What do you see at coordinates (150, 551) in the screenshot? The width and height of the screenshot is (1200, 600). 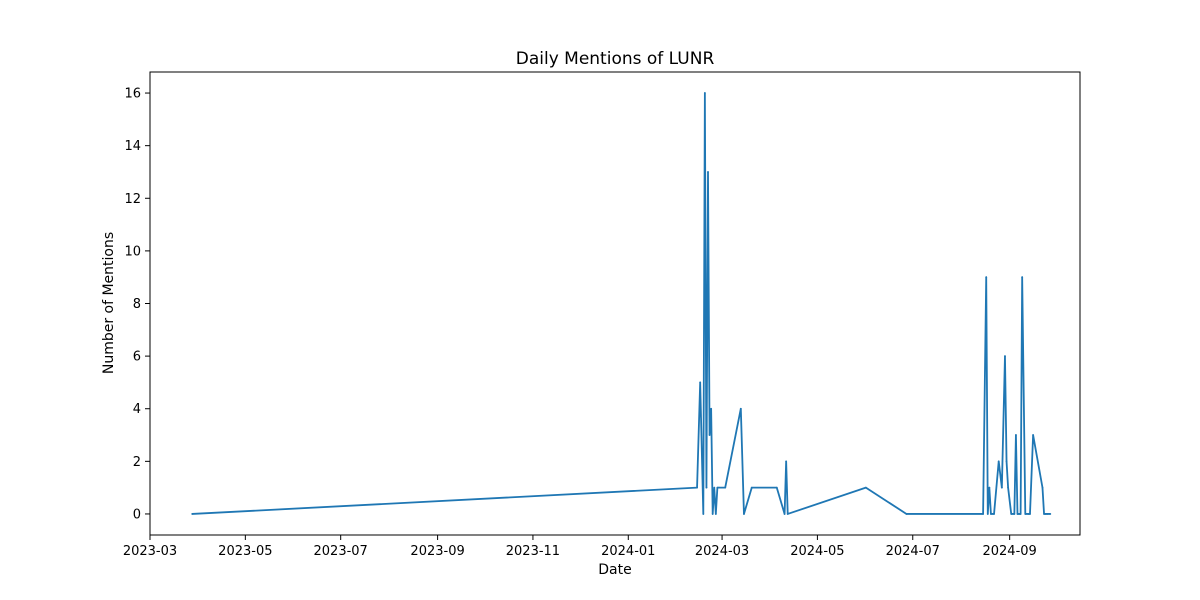 I see `x-tick-label: 2023-03` at bounding box center [150, 551].